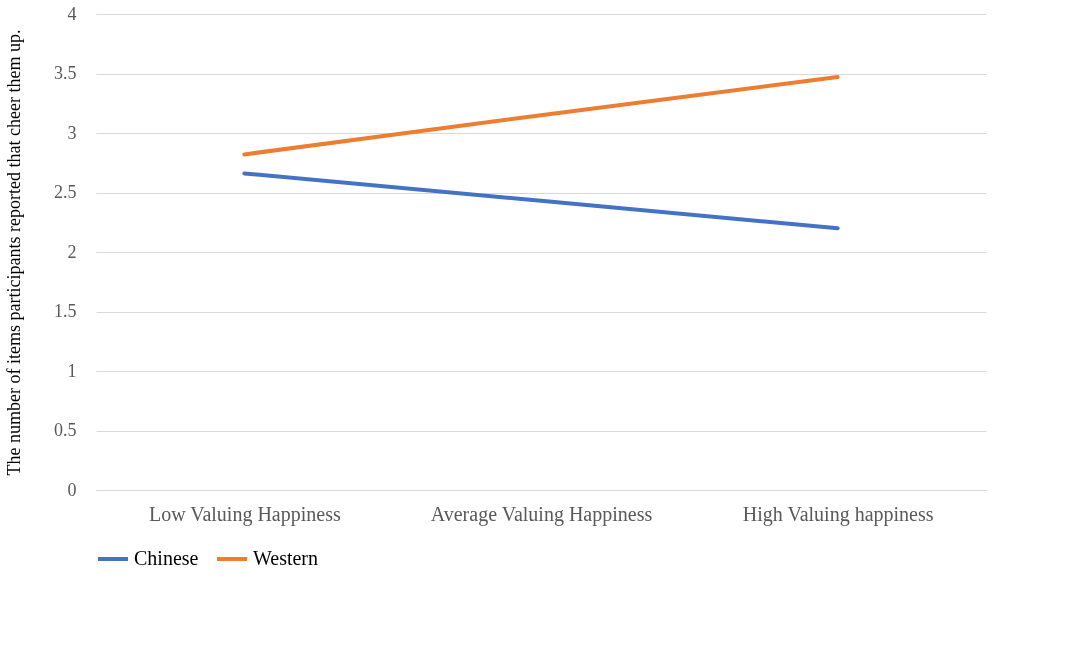  Describe the element at coordinates (72, 132) in the screenshot. I see `y-tick-label: 3` at that location.